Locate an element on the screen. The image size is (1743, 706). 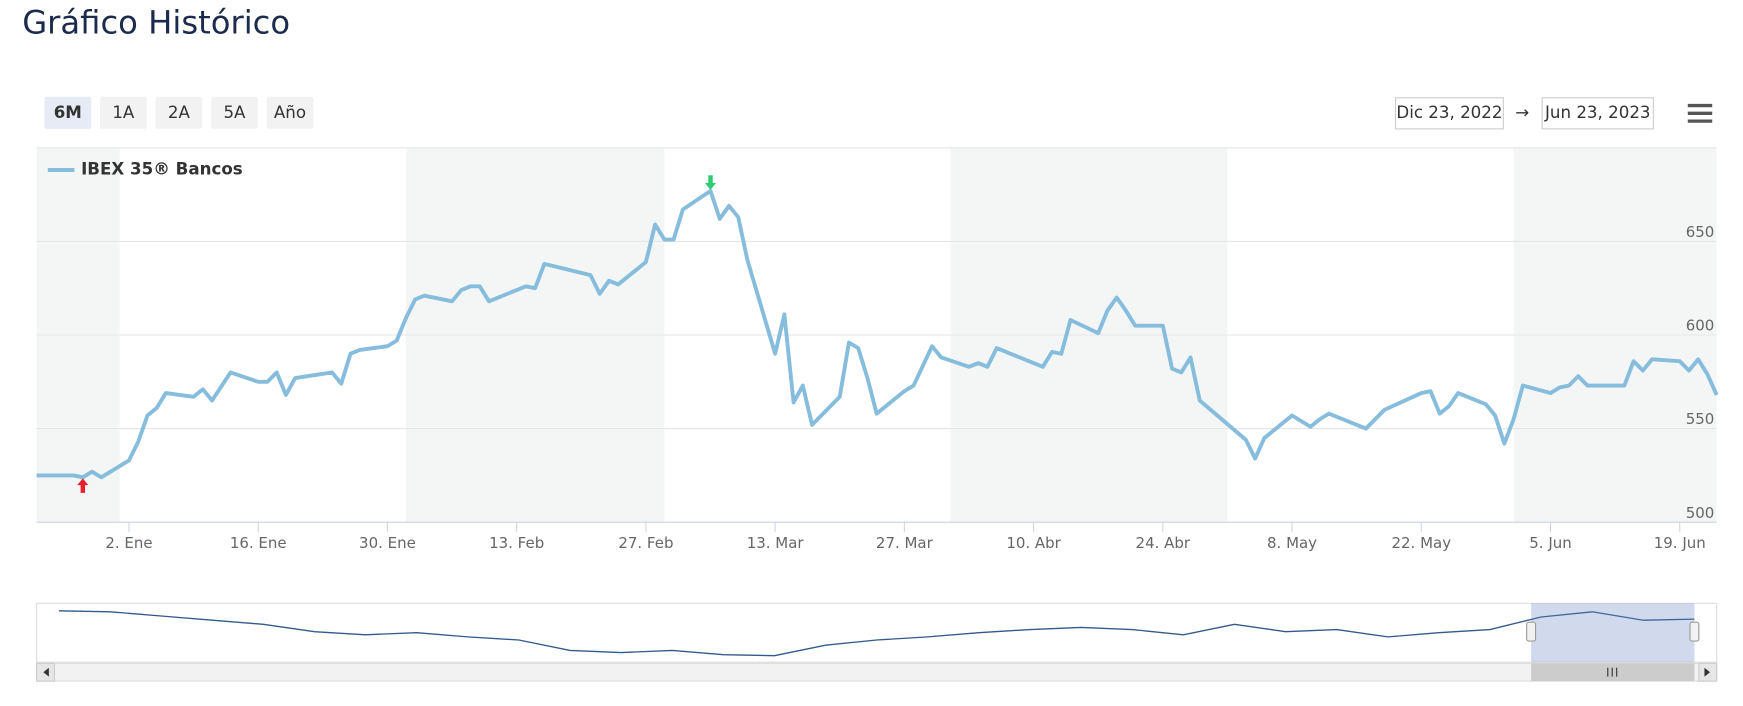
y-tick-label: 500 is located at coordinates (1700, 513).